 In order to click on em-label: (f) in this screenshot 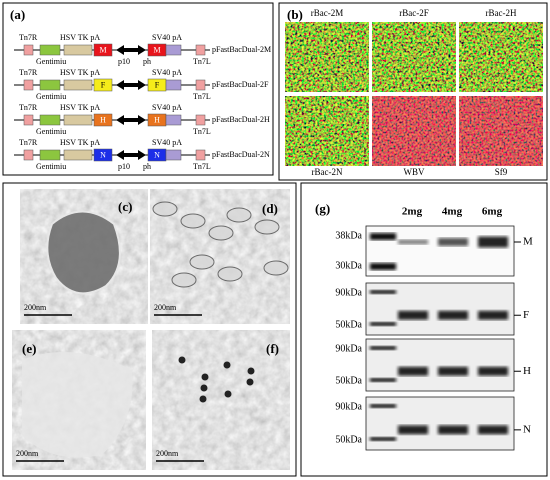, I will do `click(272, 348)`.